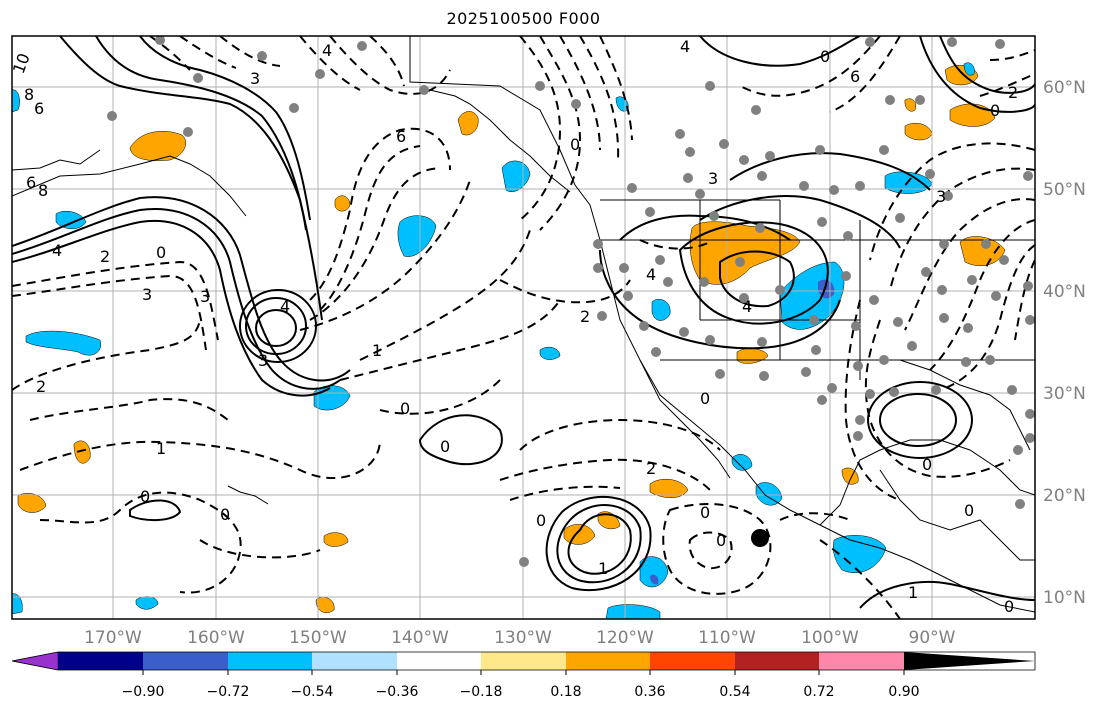  What do you see at coordinates (318, 638) in the screenshot?
I see `longitude-label: 150°W` at bounding box center [318, 638].